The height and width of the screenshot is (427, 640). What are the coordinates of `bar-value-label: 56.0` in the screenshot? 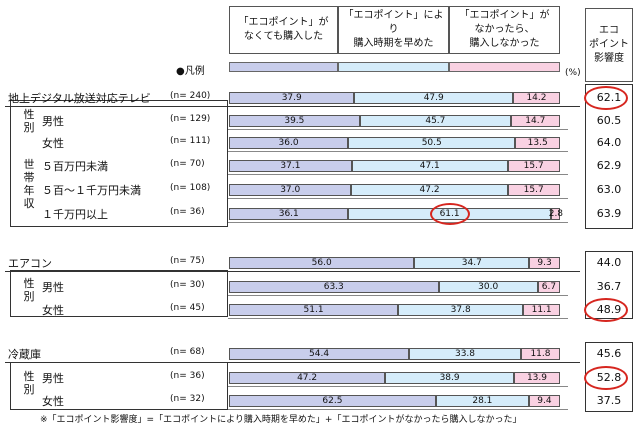 It's located at (321, 263).